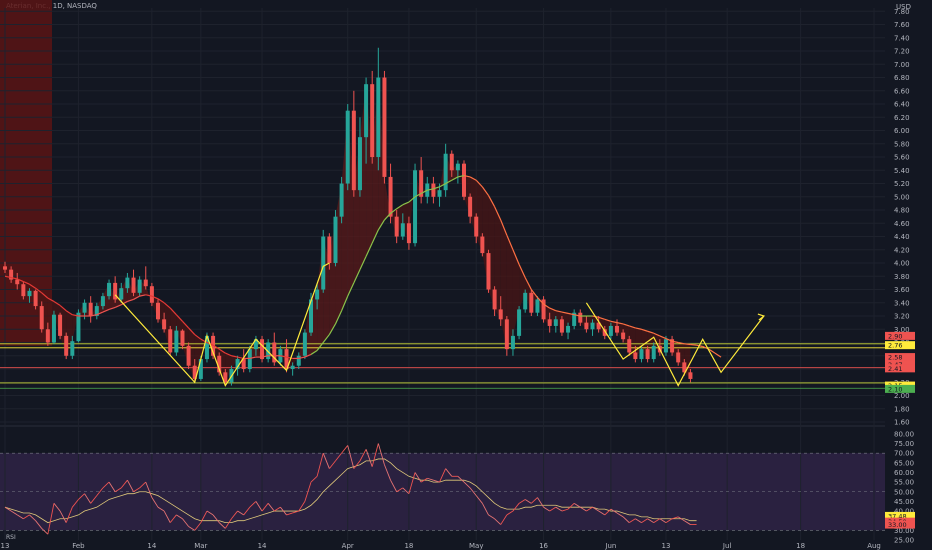  I want to click on rsi-tick-label: 65.00, so click(904, 463).